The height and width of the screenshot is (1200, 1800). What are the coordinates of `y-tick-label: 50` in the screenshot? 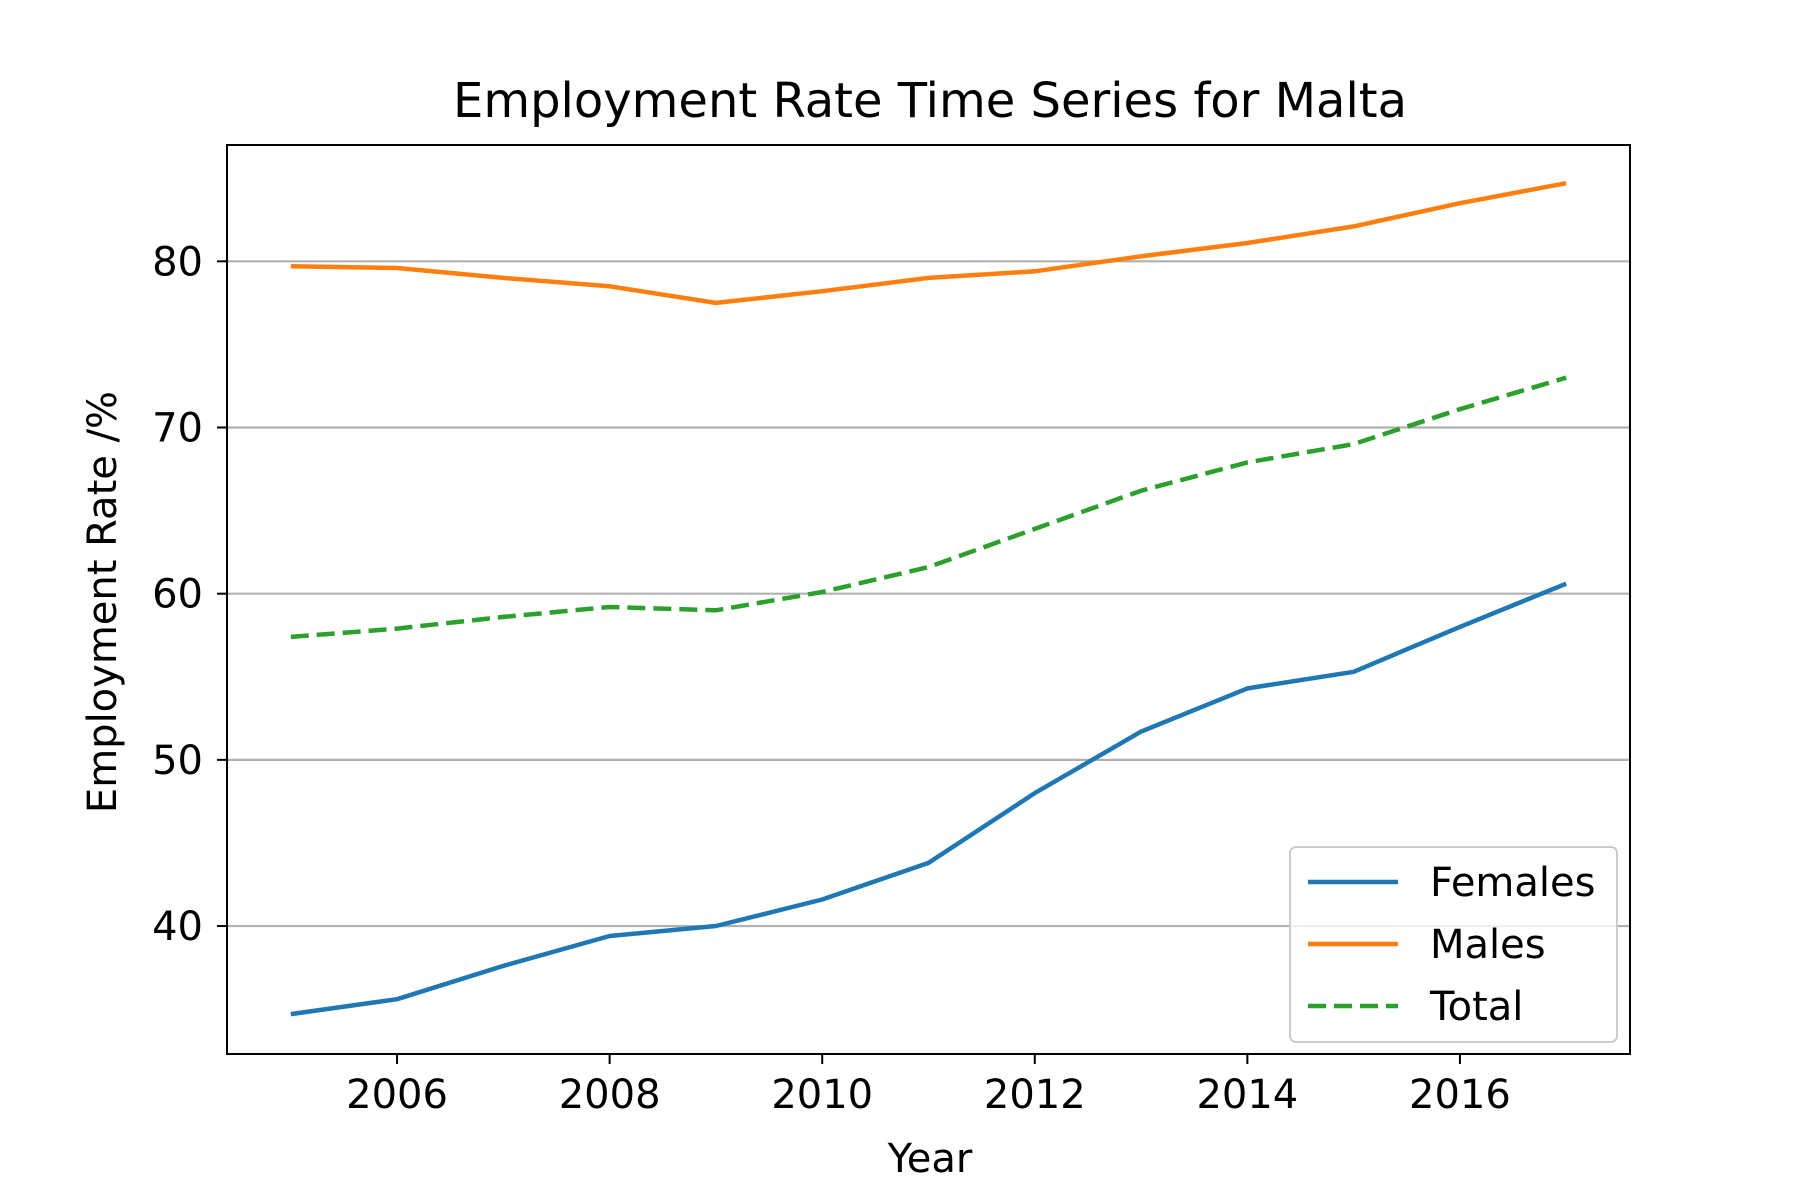 It's located at (177, 761).